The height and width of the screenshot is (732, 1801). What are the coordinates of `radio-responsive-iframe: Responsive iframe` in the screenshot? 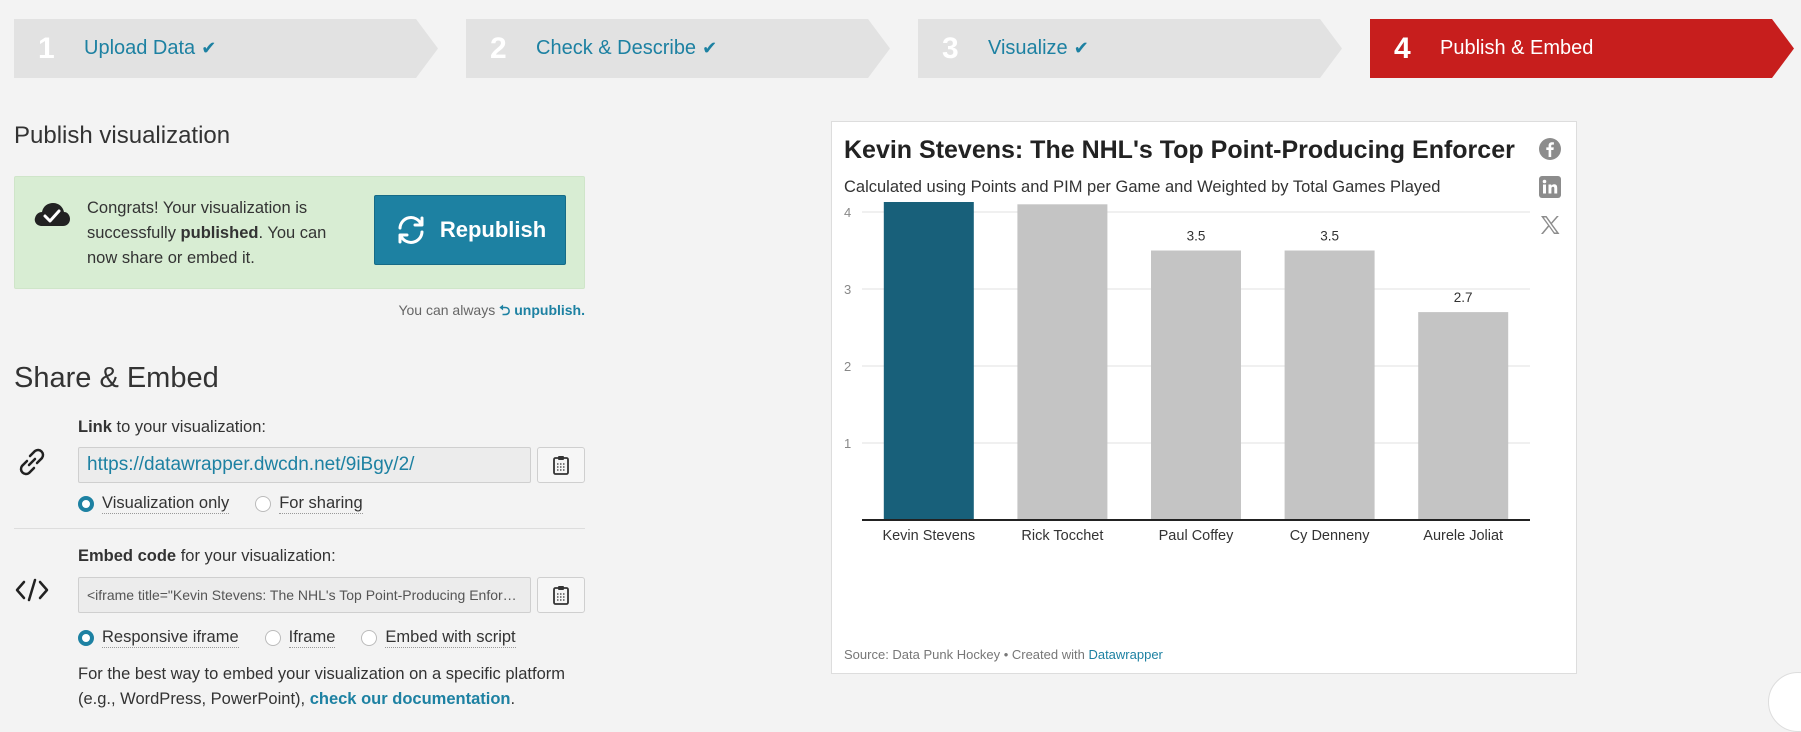 It's located at (158, 638).